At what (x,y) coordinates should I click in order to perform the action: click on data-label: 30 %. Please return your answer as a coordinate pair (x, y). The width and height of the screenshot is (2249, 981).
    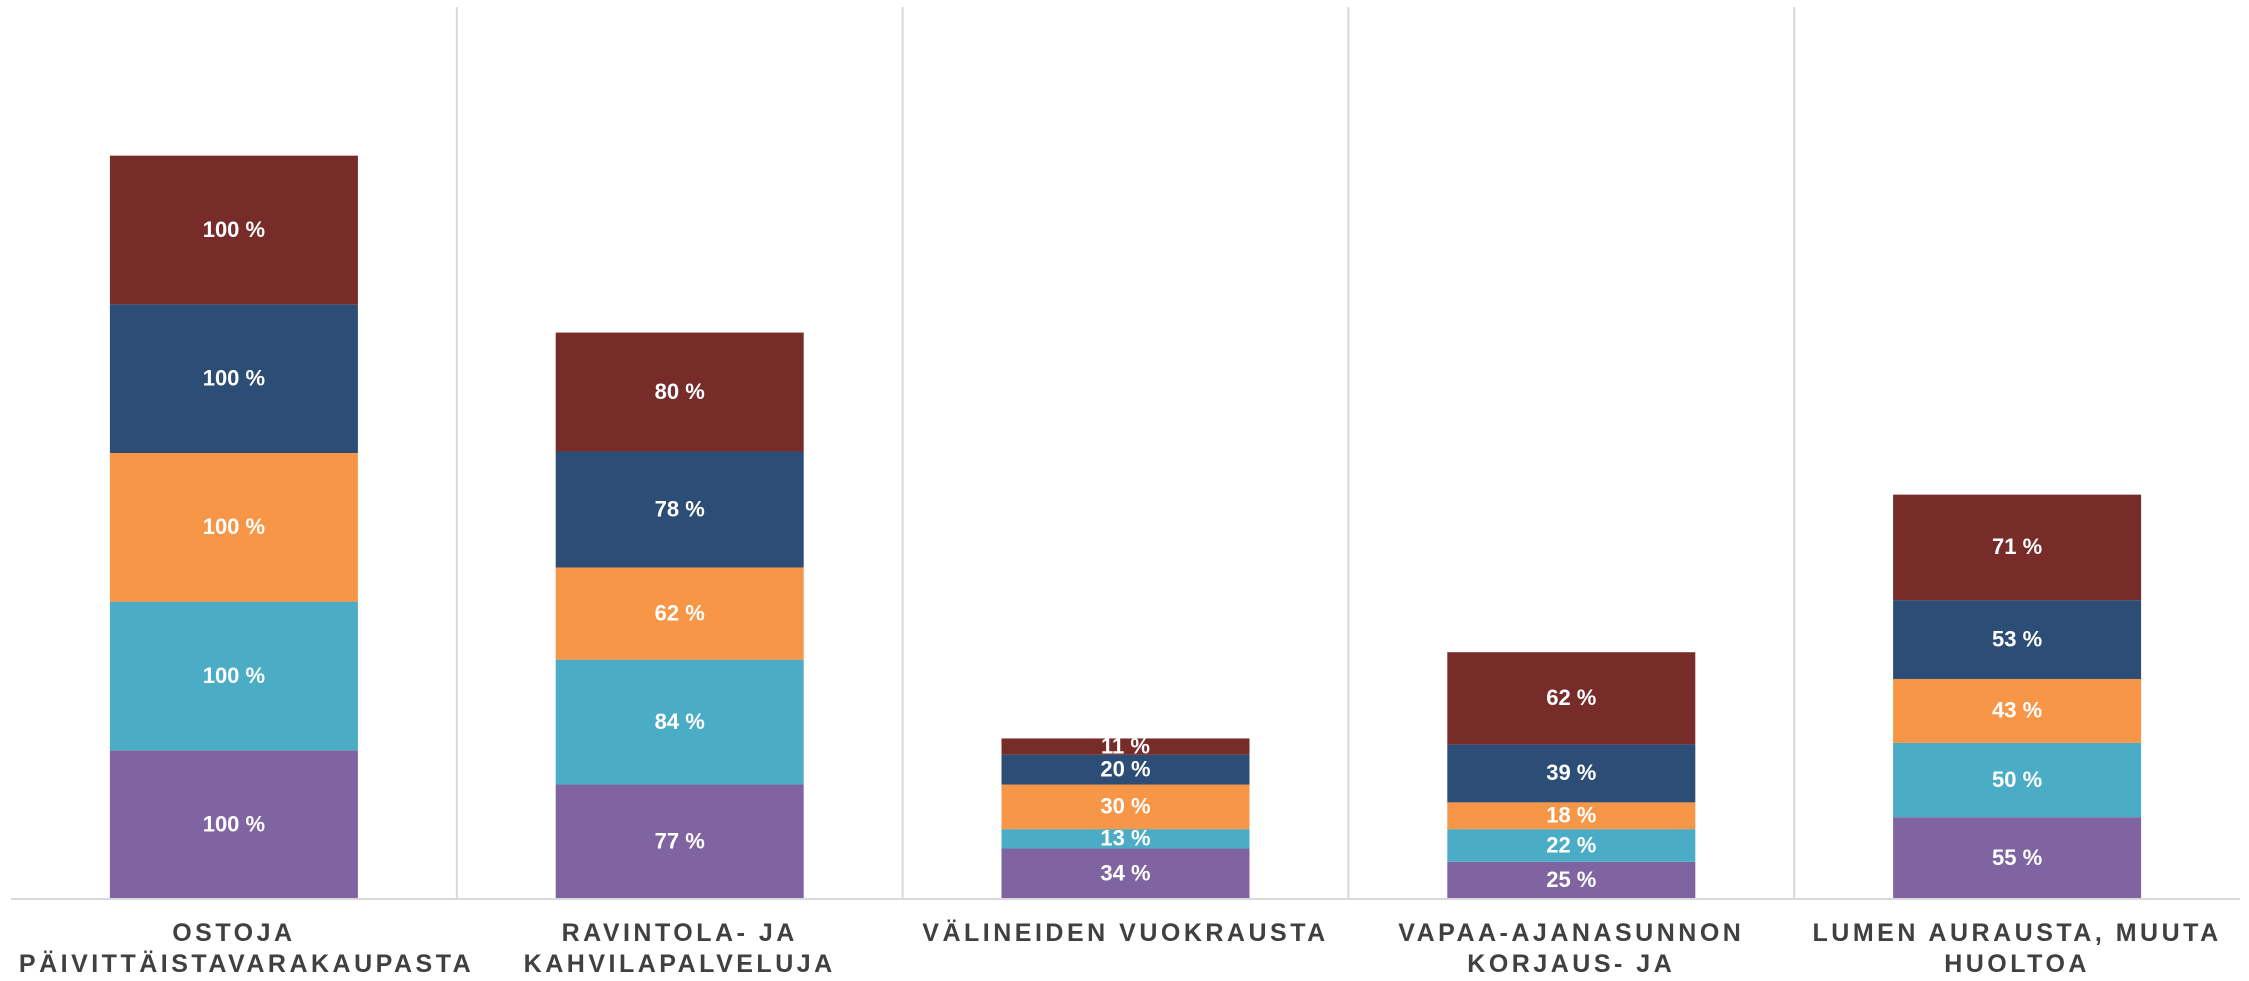
    Looking at the image, I should click on (1125, 806).